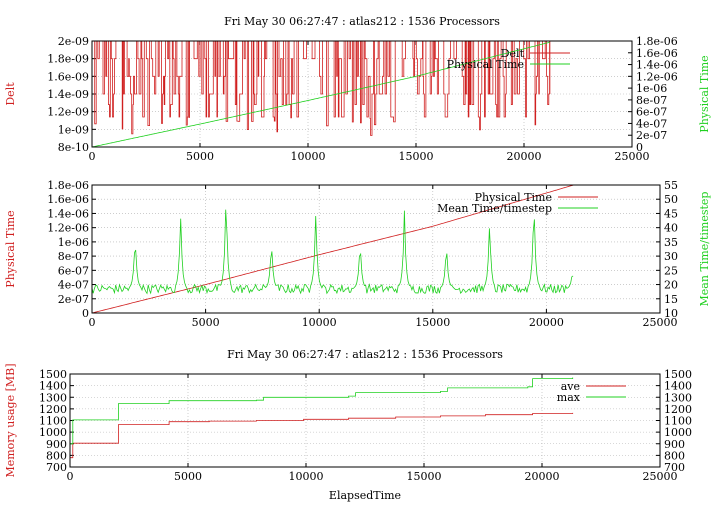 The image size is (720, 509). Describe the element at coordinates (671, 313) in the screenshot. I see `y2-tick-label: 10` at that location.